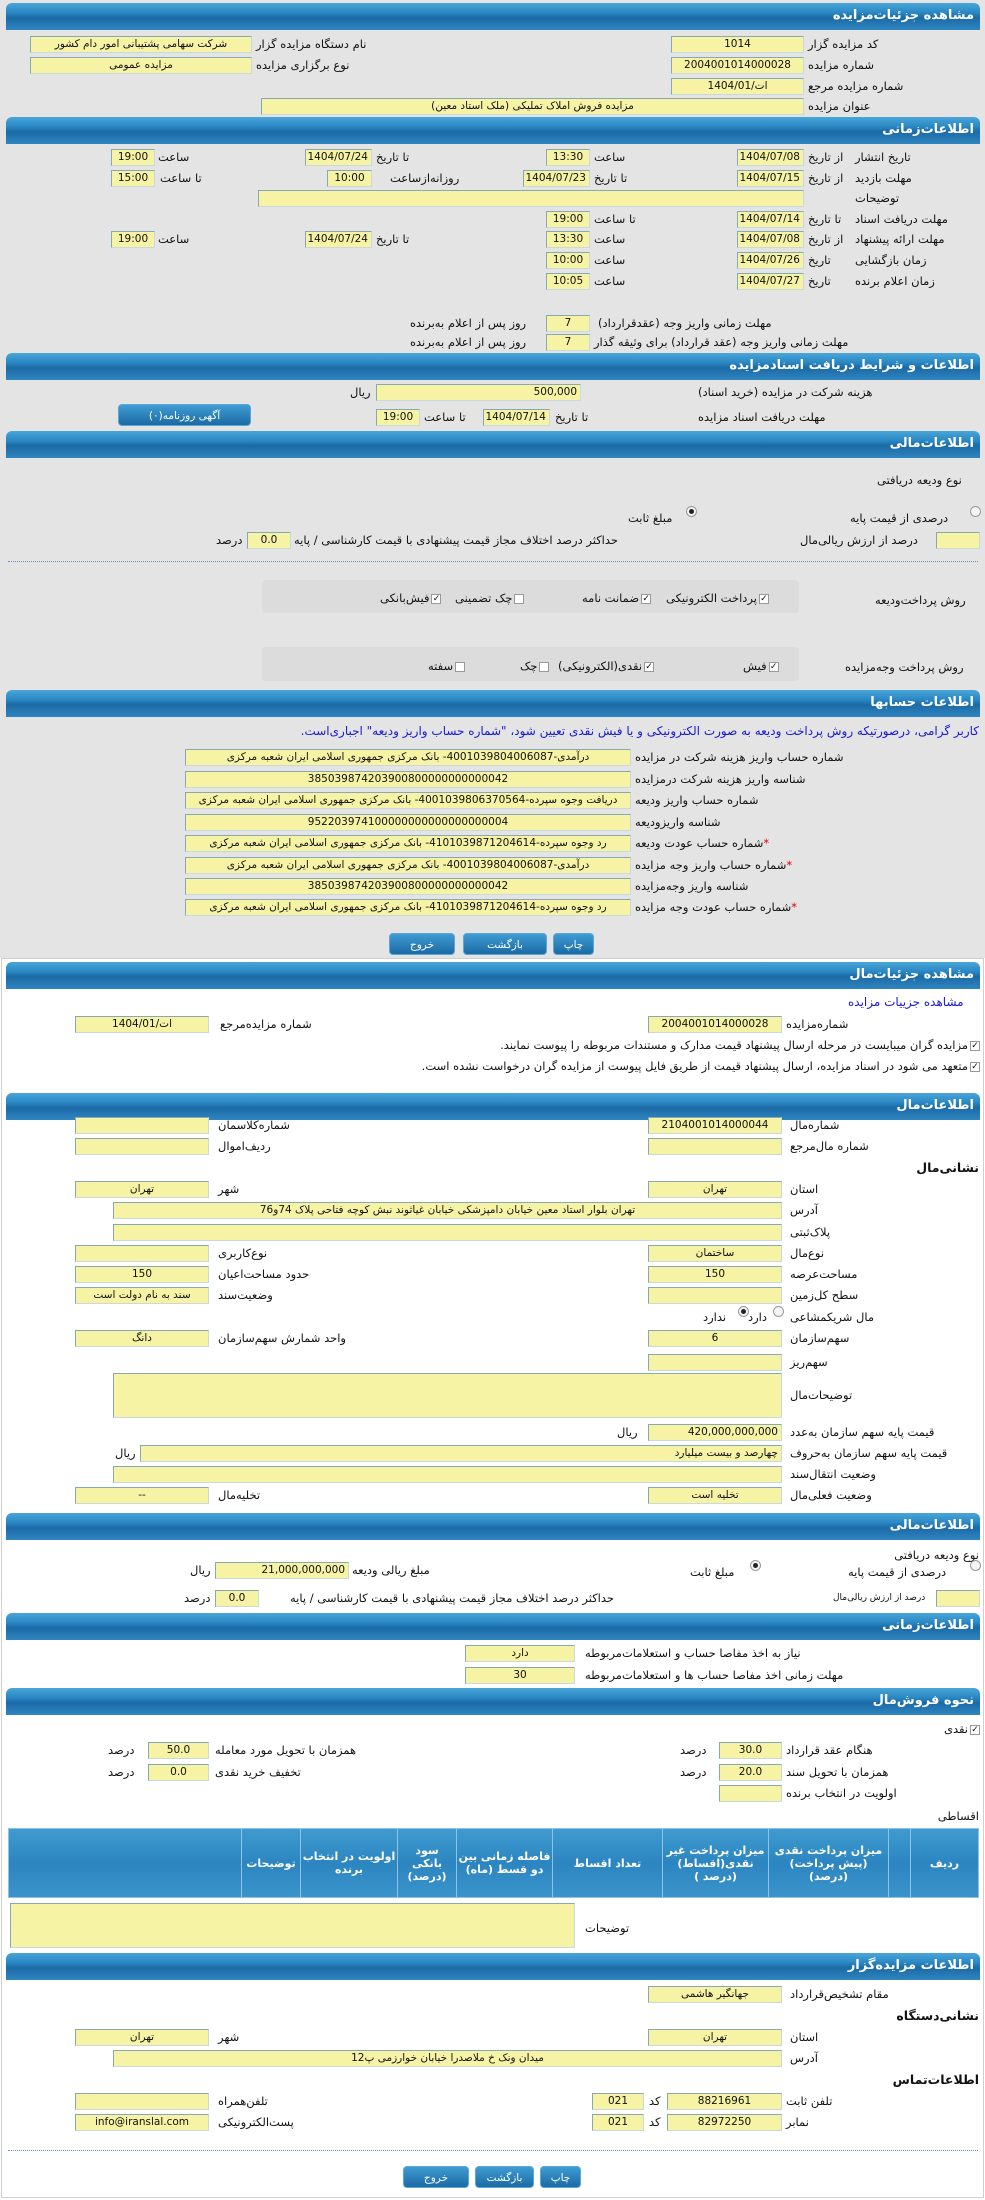 The width and height of the screenshot is (985, 2200). I want to click on asset-row-field, so click(142, 1146).